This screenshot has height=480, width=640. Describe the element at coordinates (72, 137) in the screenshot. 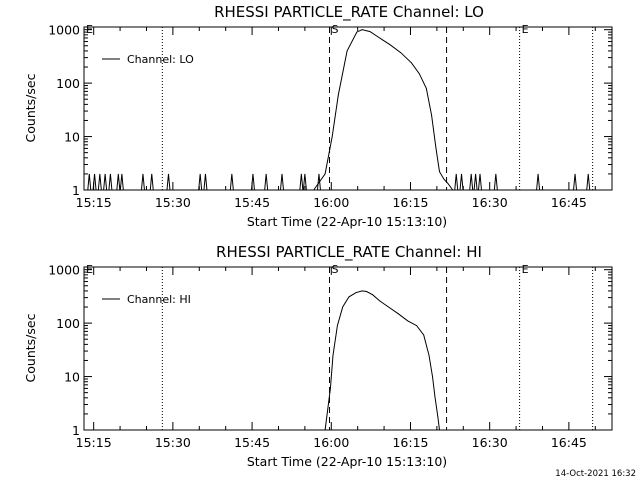

I see `y-tick-label: 10` at that location.